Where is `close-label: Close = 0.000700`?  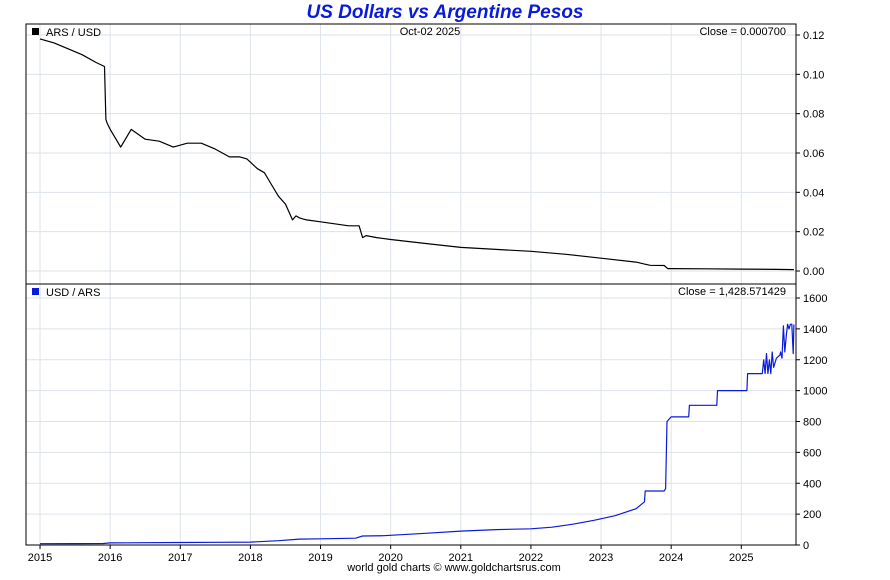
close-label: Close = 0.000700 is located at coordinates (742, 32).